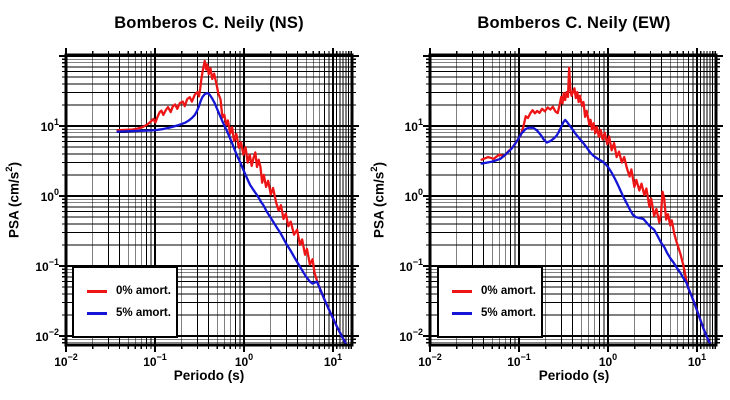  What do you see at coordinates (574, 375) in the screenshot?
I see `x-axis-title-ew: Periodo (s)` at bounding box center [574, 375].